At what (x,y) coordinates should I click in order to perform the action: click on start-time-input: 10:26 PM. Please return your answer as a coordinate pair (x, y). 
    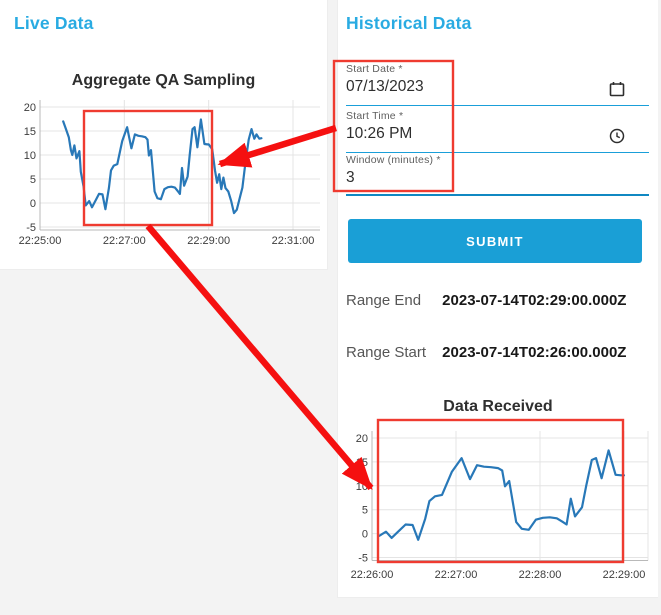
    Looking at the image, I should click on (379, 133).